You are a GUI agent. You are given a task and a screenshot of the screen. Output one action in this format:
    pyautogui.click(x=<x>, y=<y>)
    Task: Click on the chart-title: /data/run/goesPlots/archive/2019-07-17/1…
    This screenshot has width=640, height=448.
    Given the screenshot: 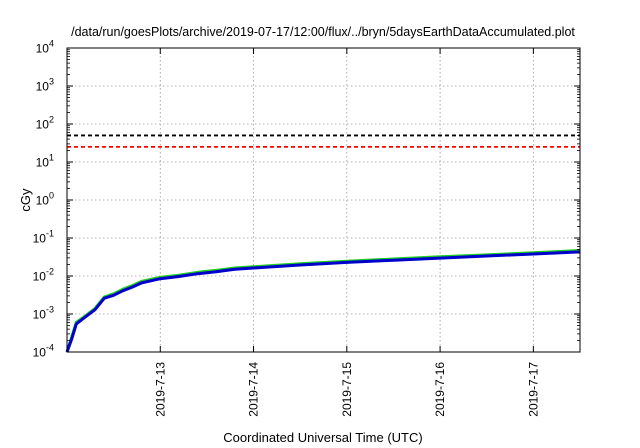 What is the action you would take?
    pyautogui.click(x=323, y=32)
    